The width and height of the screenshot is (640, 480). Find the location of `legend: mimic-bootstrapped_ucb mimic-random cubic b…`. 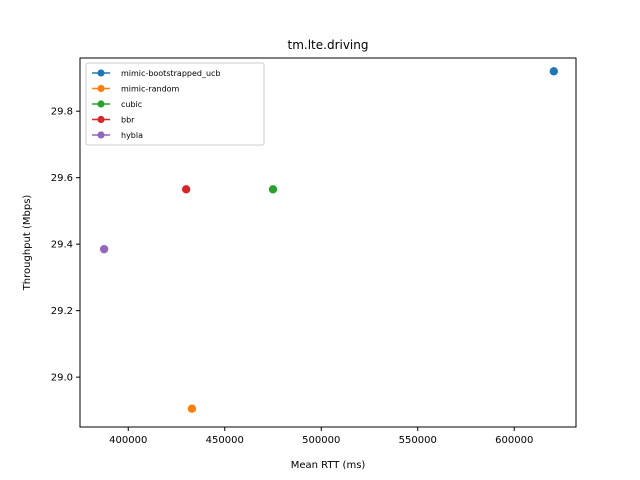

legend: mimic-bootstrapped_ucb mimic-random cubic b… is located at coordinates (175, 104).